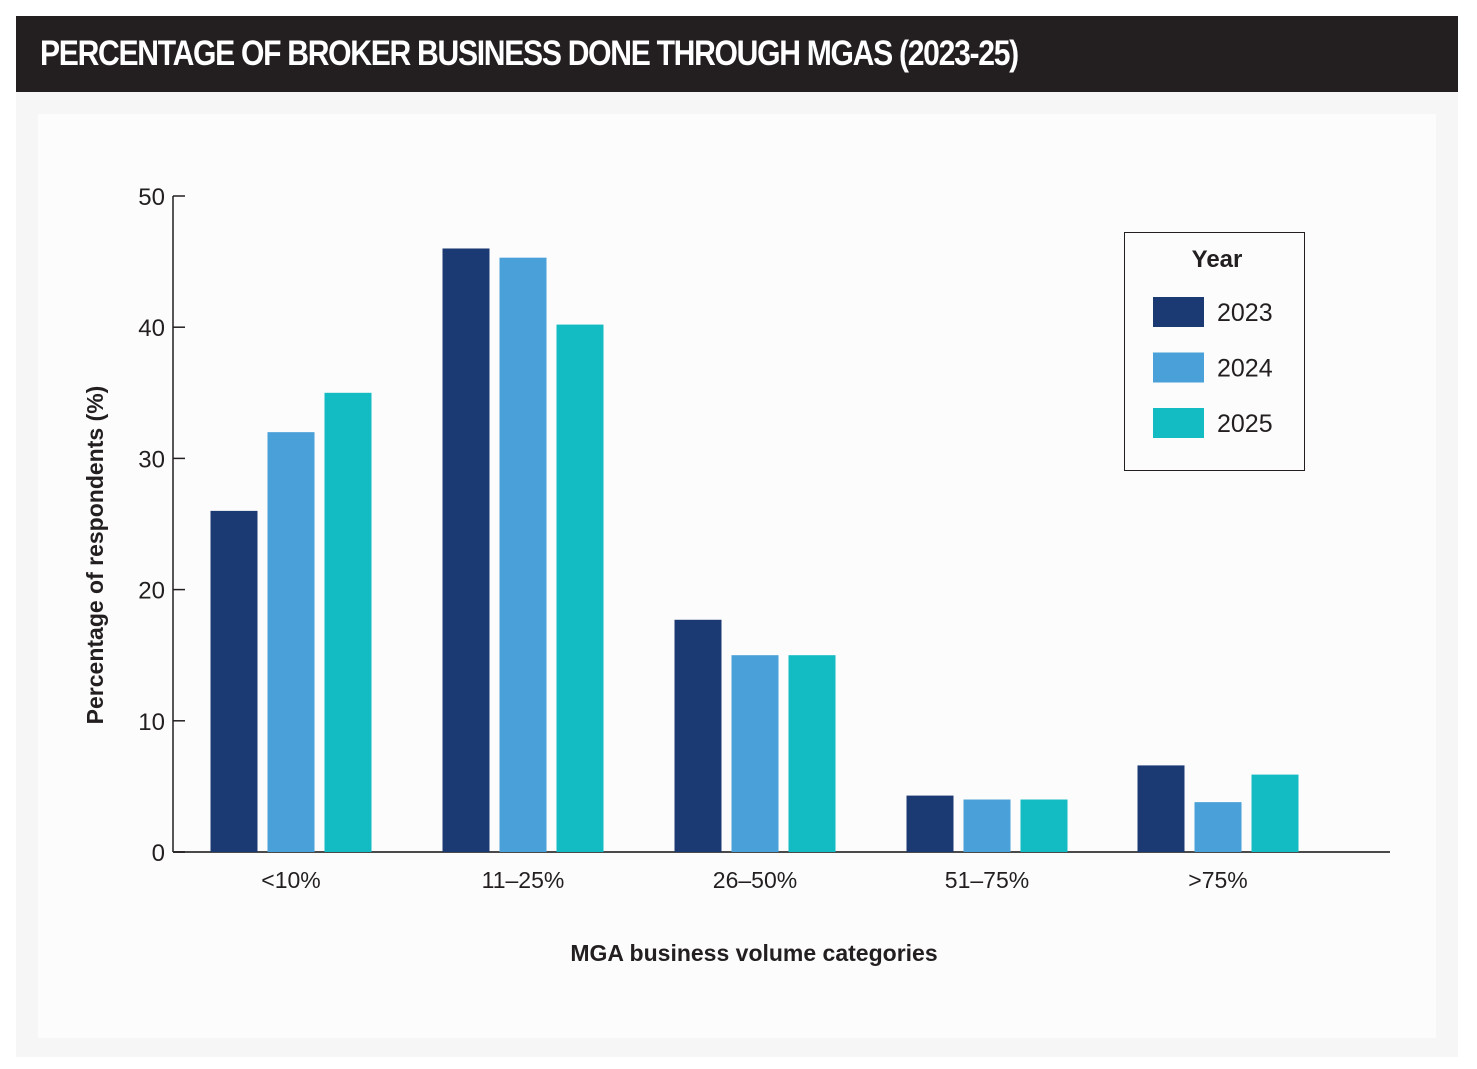 Image resolution: width=1477 pixels, height=1069 pixels. I want to click on legend: Year 2023 2024 2025, so click(1214, 351).